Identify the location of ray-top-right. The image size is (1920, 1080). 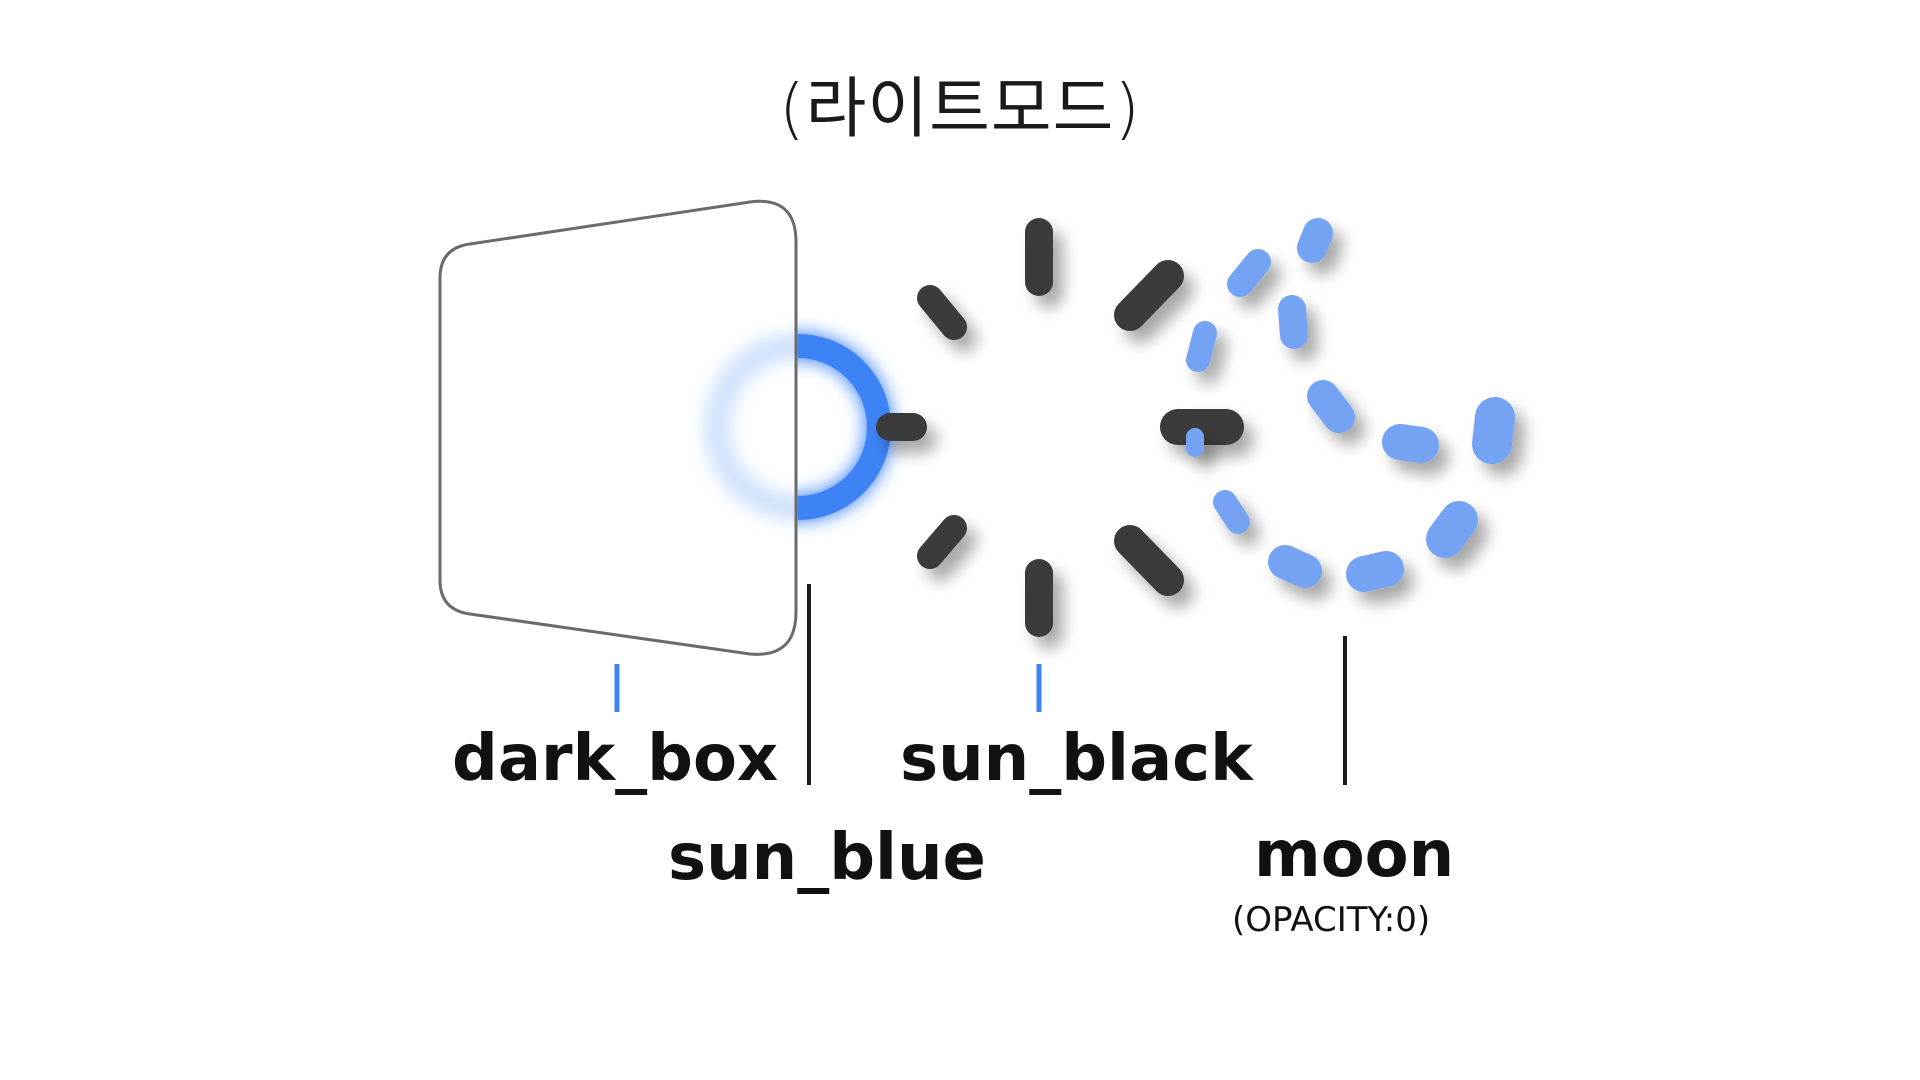
(1149, 295).